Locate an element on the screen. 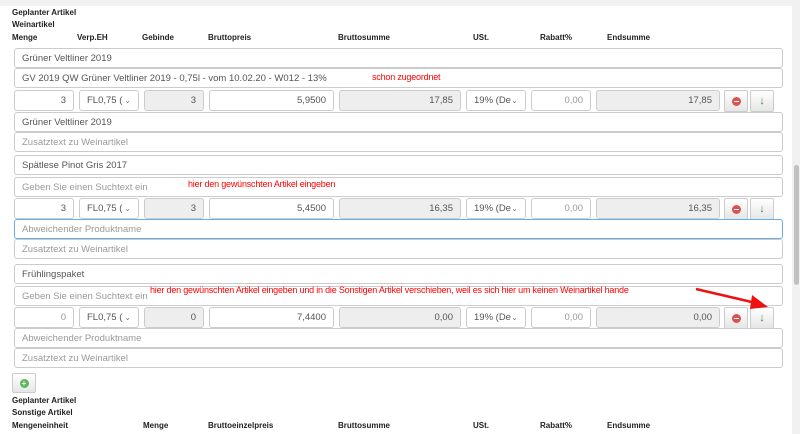 The image size is (800, 434). item-name-field: Spätlese Pinot Gris 2017 is located at coordinates (398, 165).